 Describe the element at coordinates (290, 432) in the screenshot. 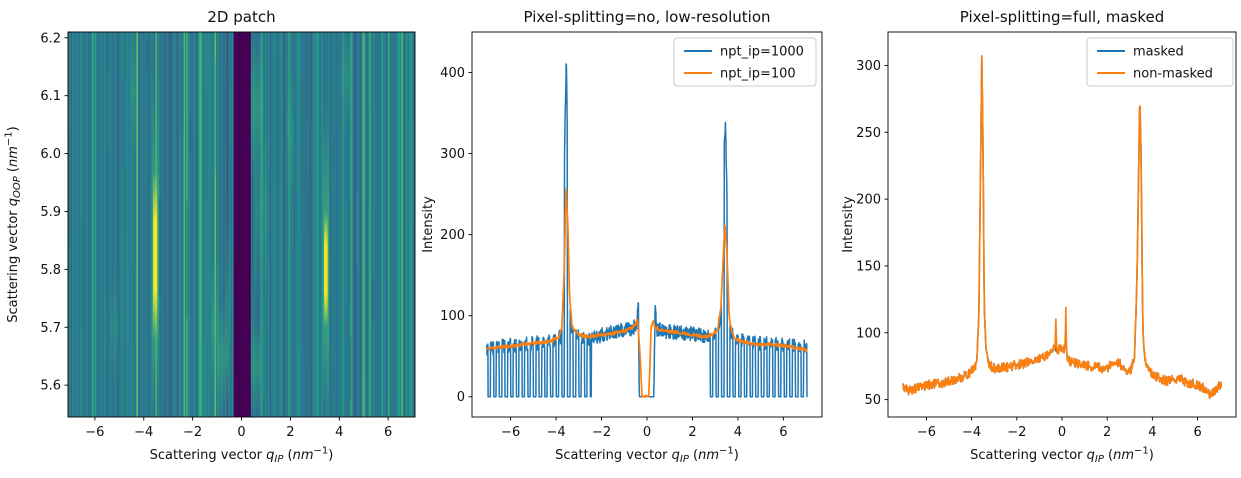

I see `x-tick-label: 2` at that location.